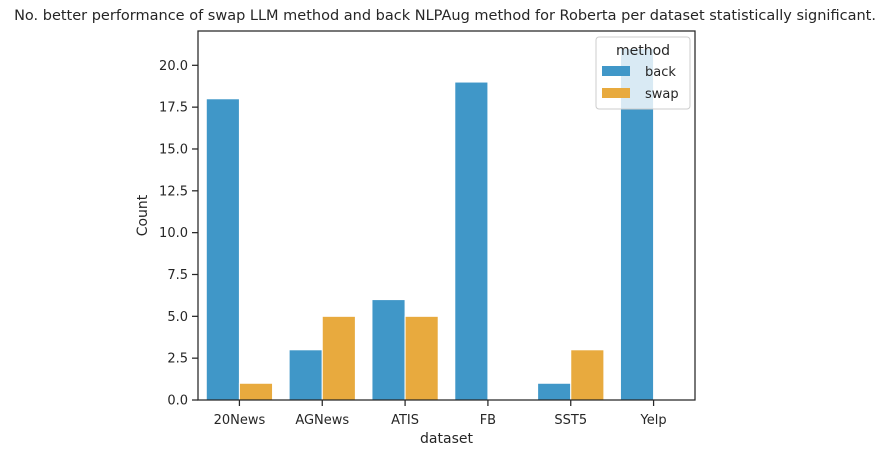 The width and height of the screenshot is (892, 457). Describe the element at coordinates (643, 73) in the screenshot. I see `legend: method back swap` at that location.